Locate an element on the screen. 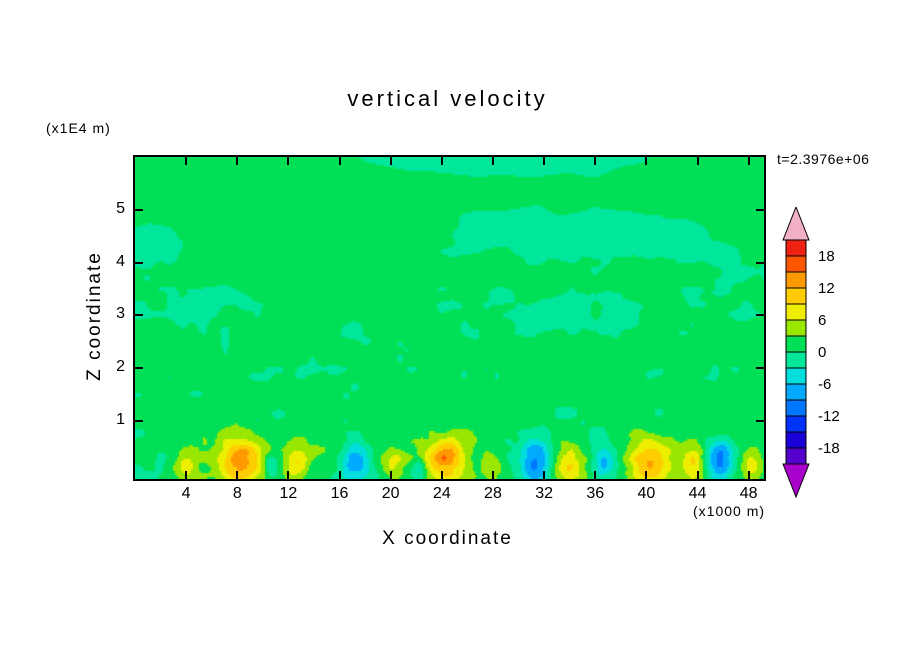 The image size is (904, 654). x-tick-label: 12 is located at coordinates (288, 493).